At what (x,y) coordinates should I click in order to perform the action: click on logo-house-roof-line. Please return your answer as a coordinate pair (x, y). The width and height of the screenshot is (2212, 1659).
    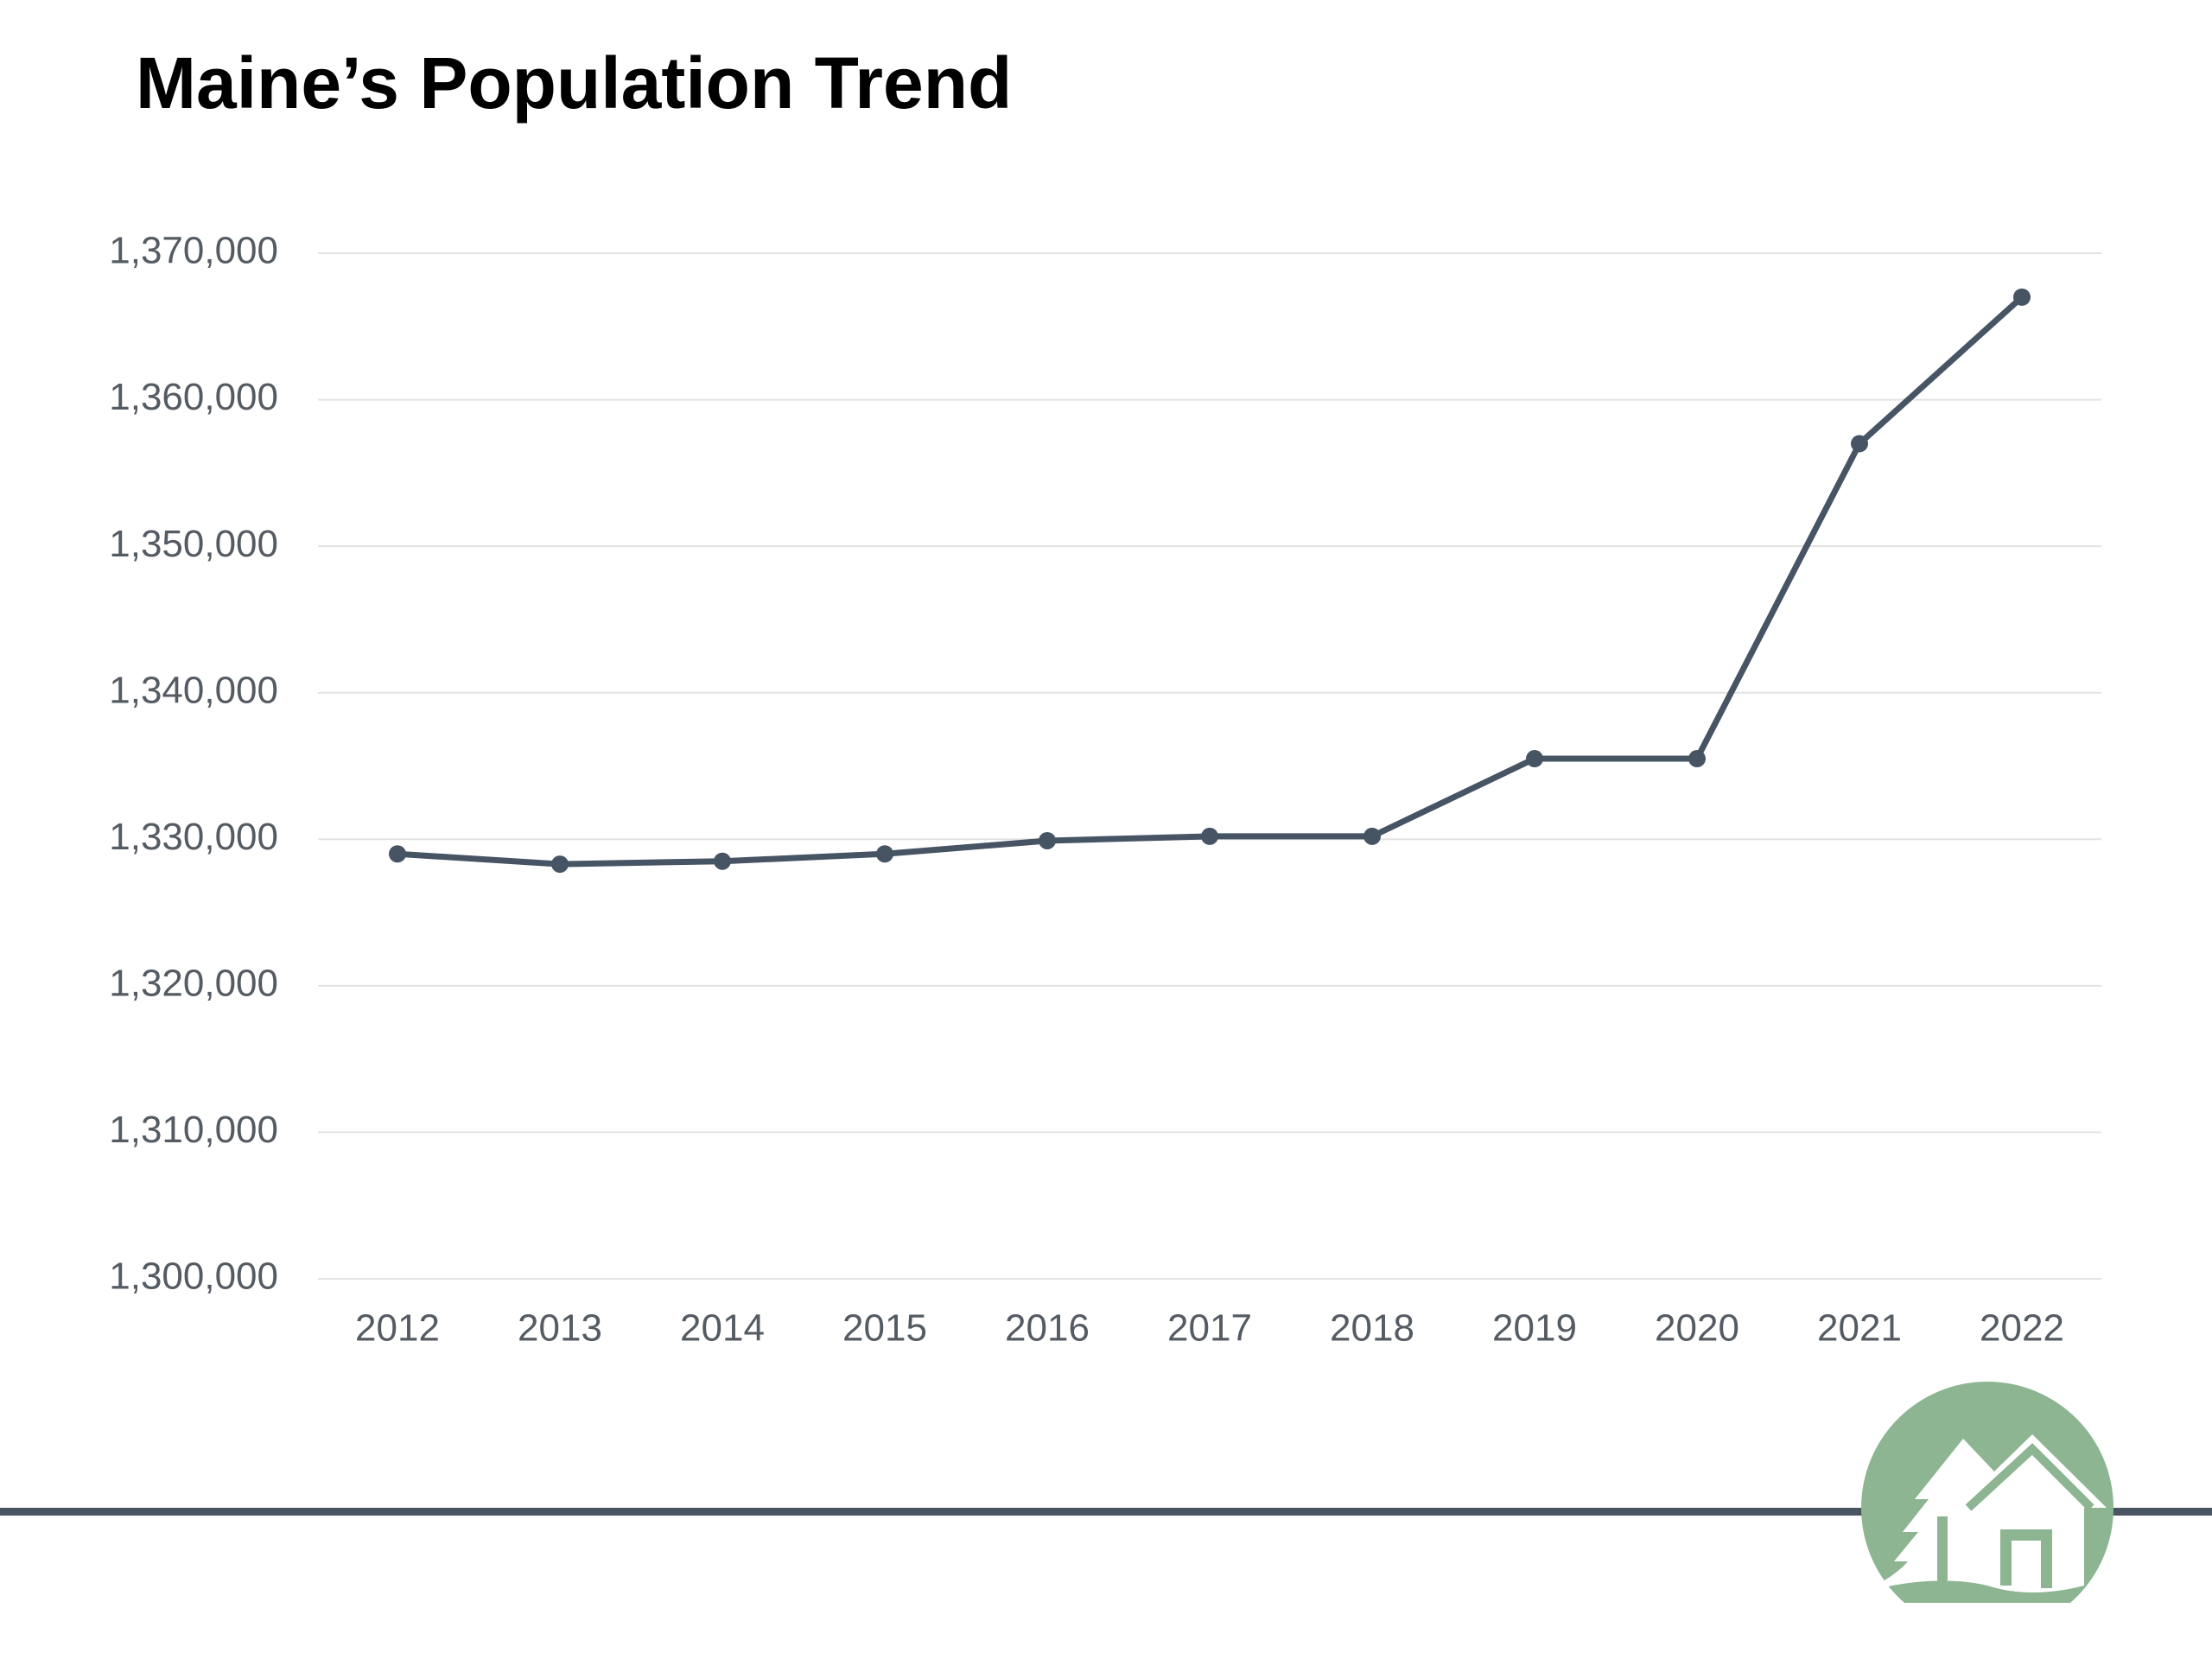
    Looking at the image, I should click on (2029, 1477).